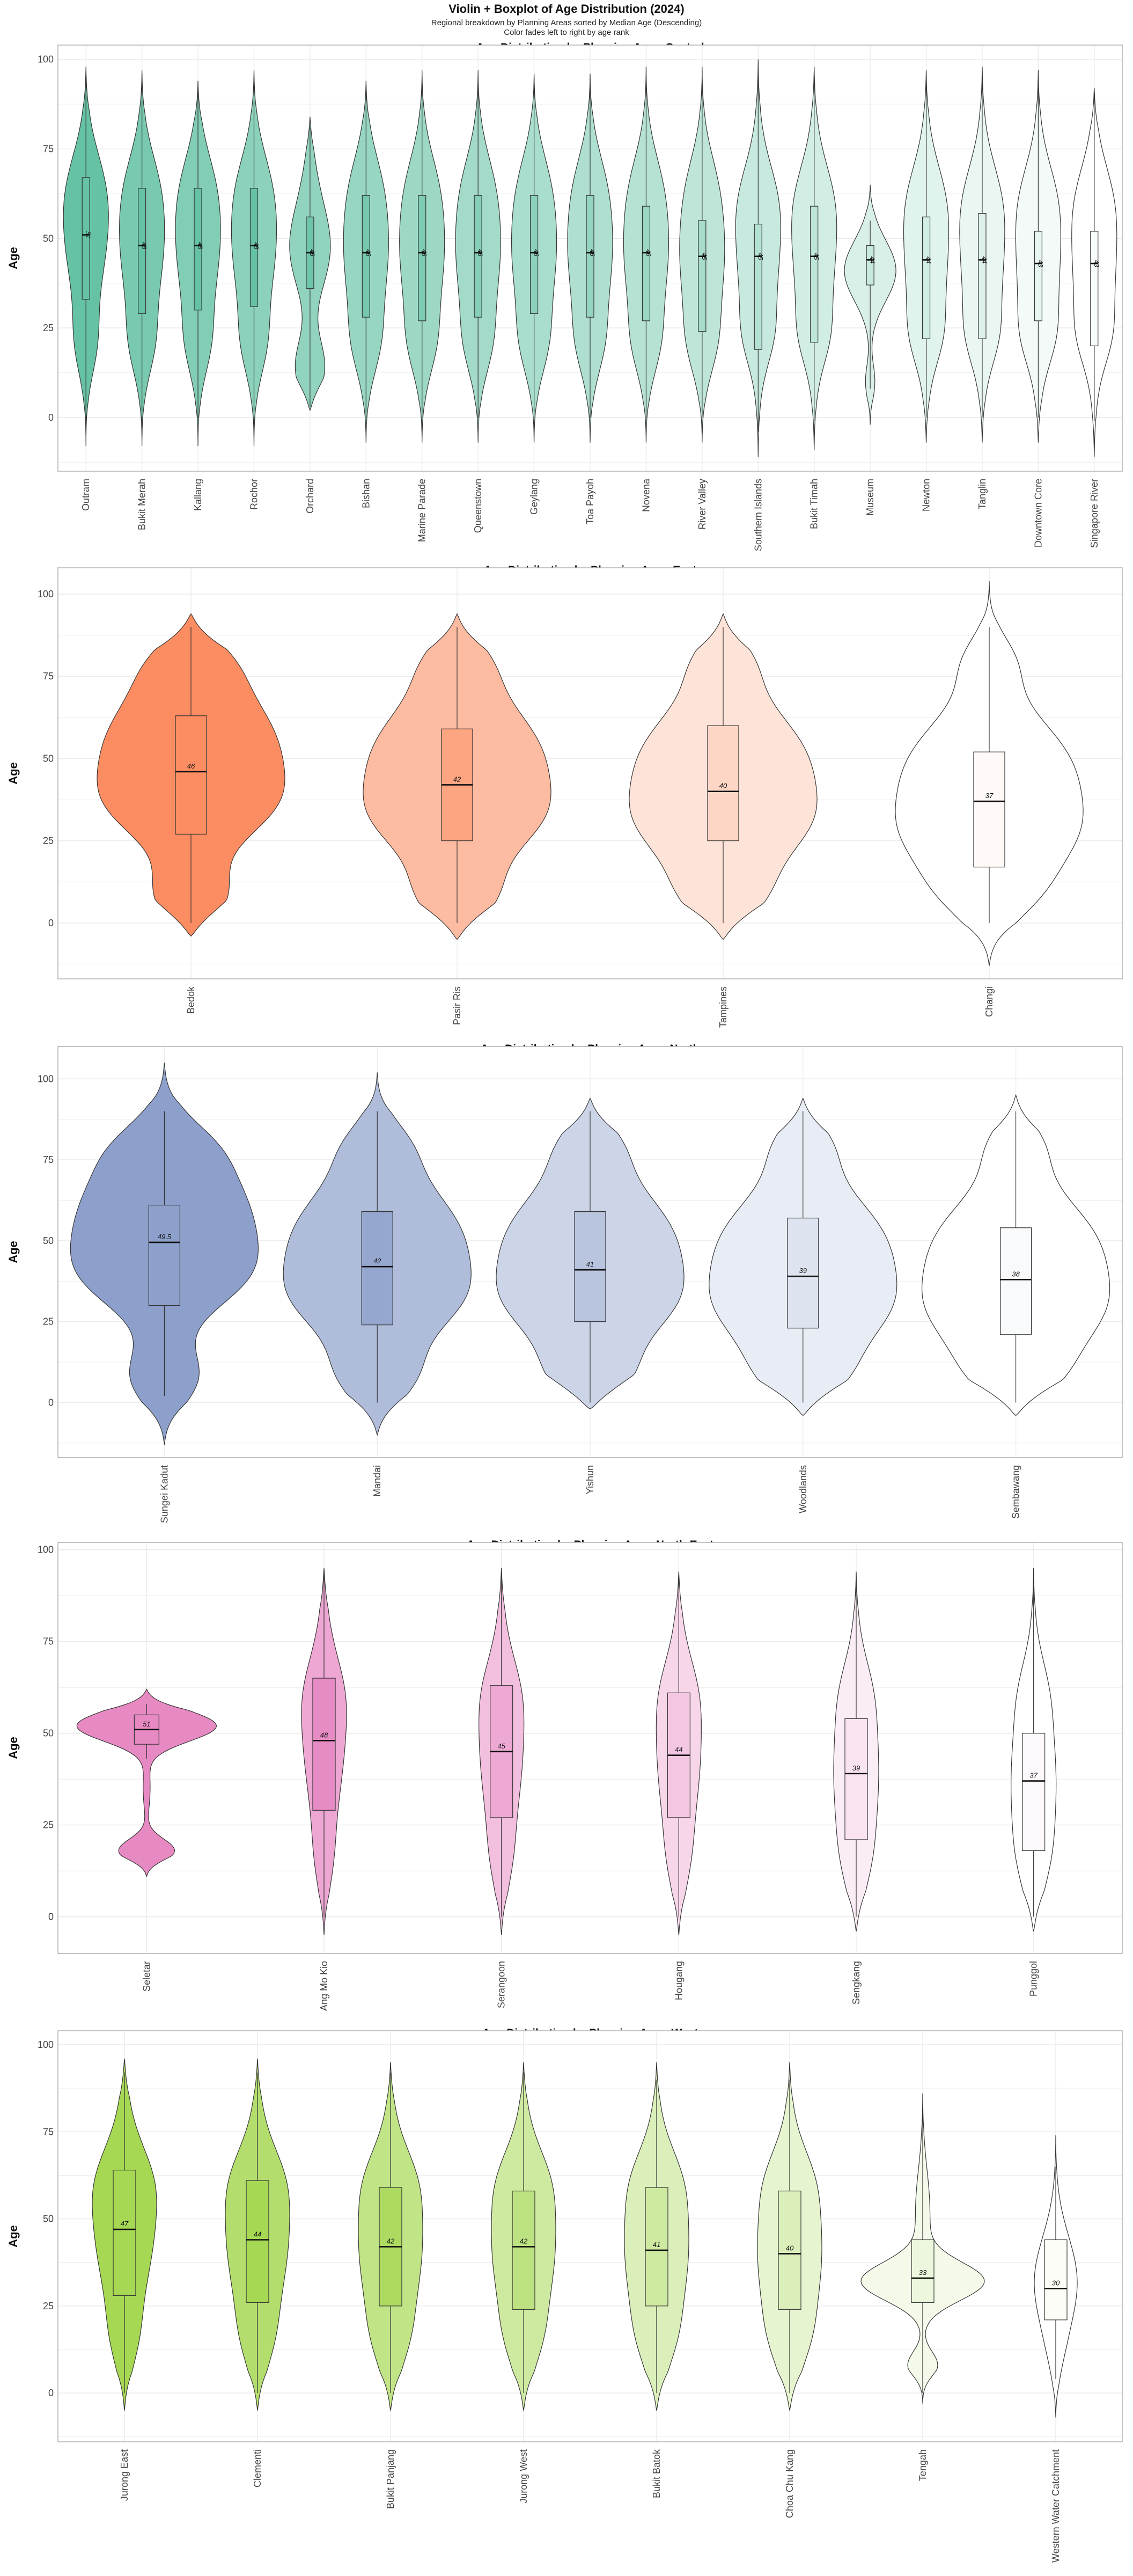 Image resolution: width=1133 pixels, height=2576 pixels. I want to click on plot-background, so click(590, 1747).